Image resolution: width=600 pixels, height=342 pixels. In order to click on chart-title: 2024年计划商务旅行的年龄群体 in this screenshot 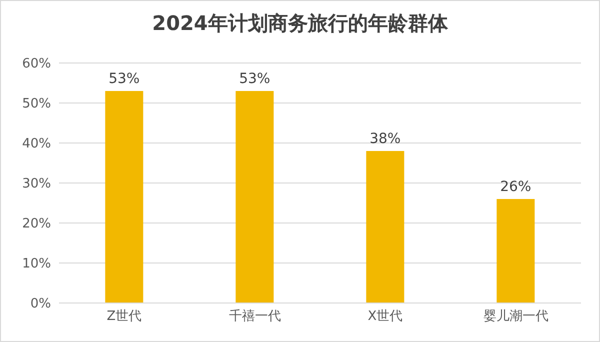, I will do `click(300, 23)`.